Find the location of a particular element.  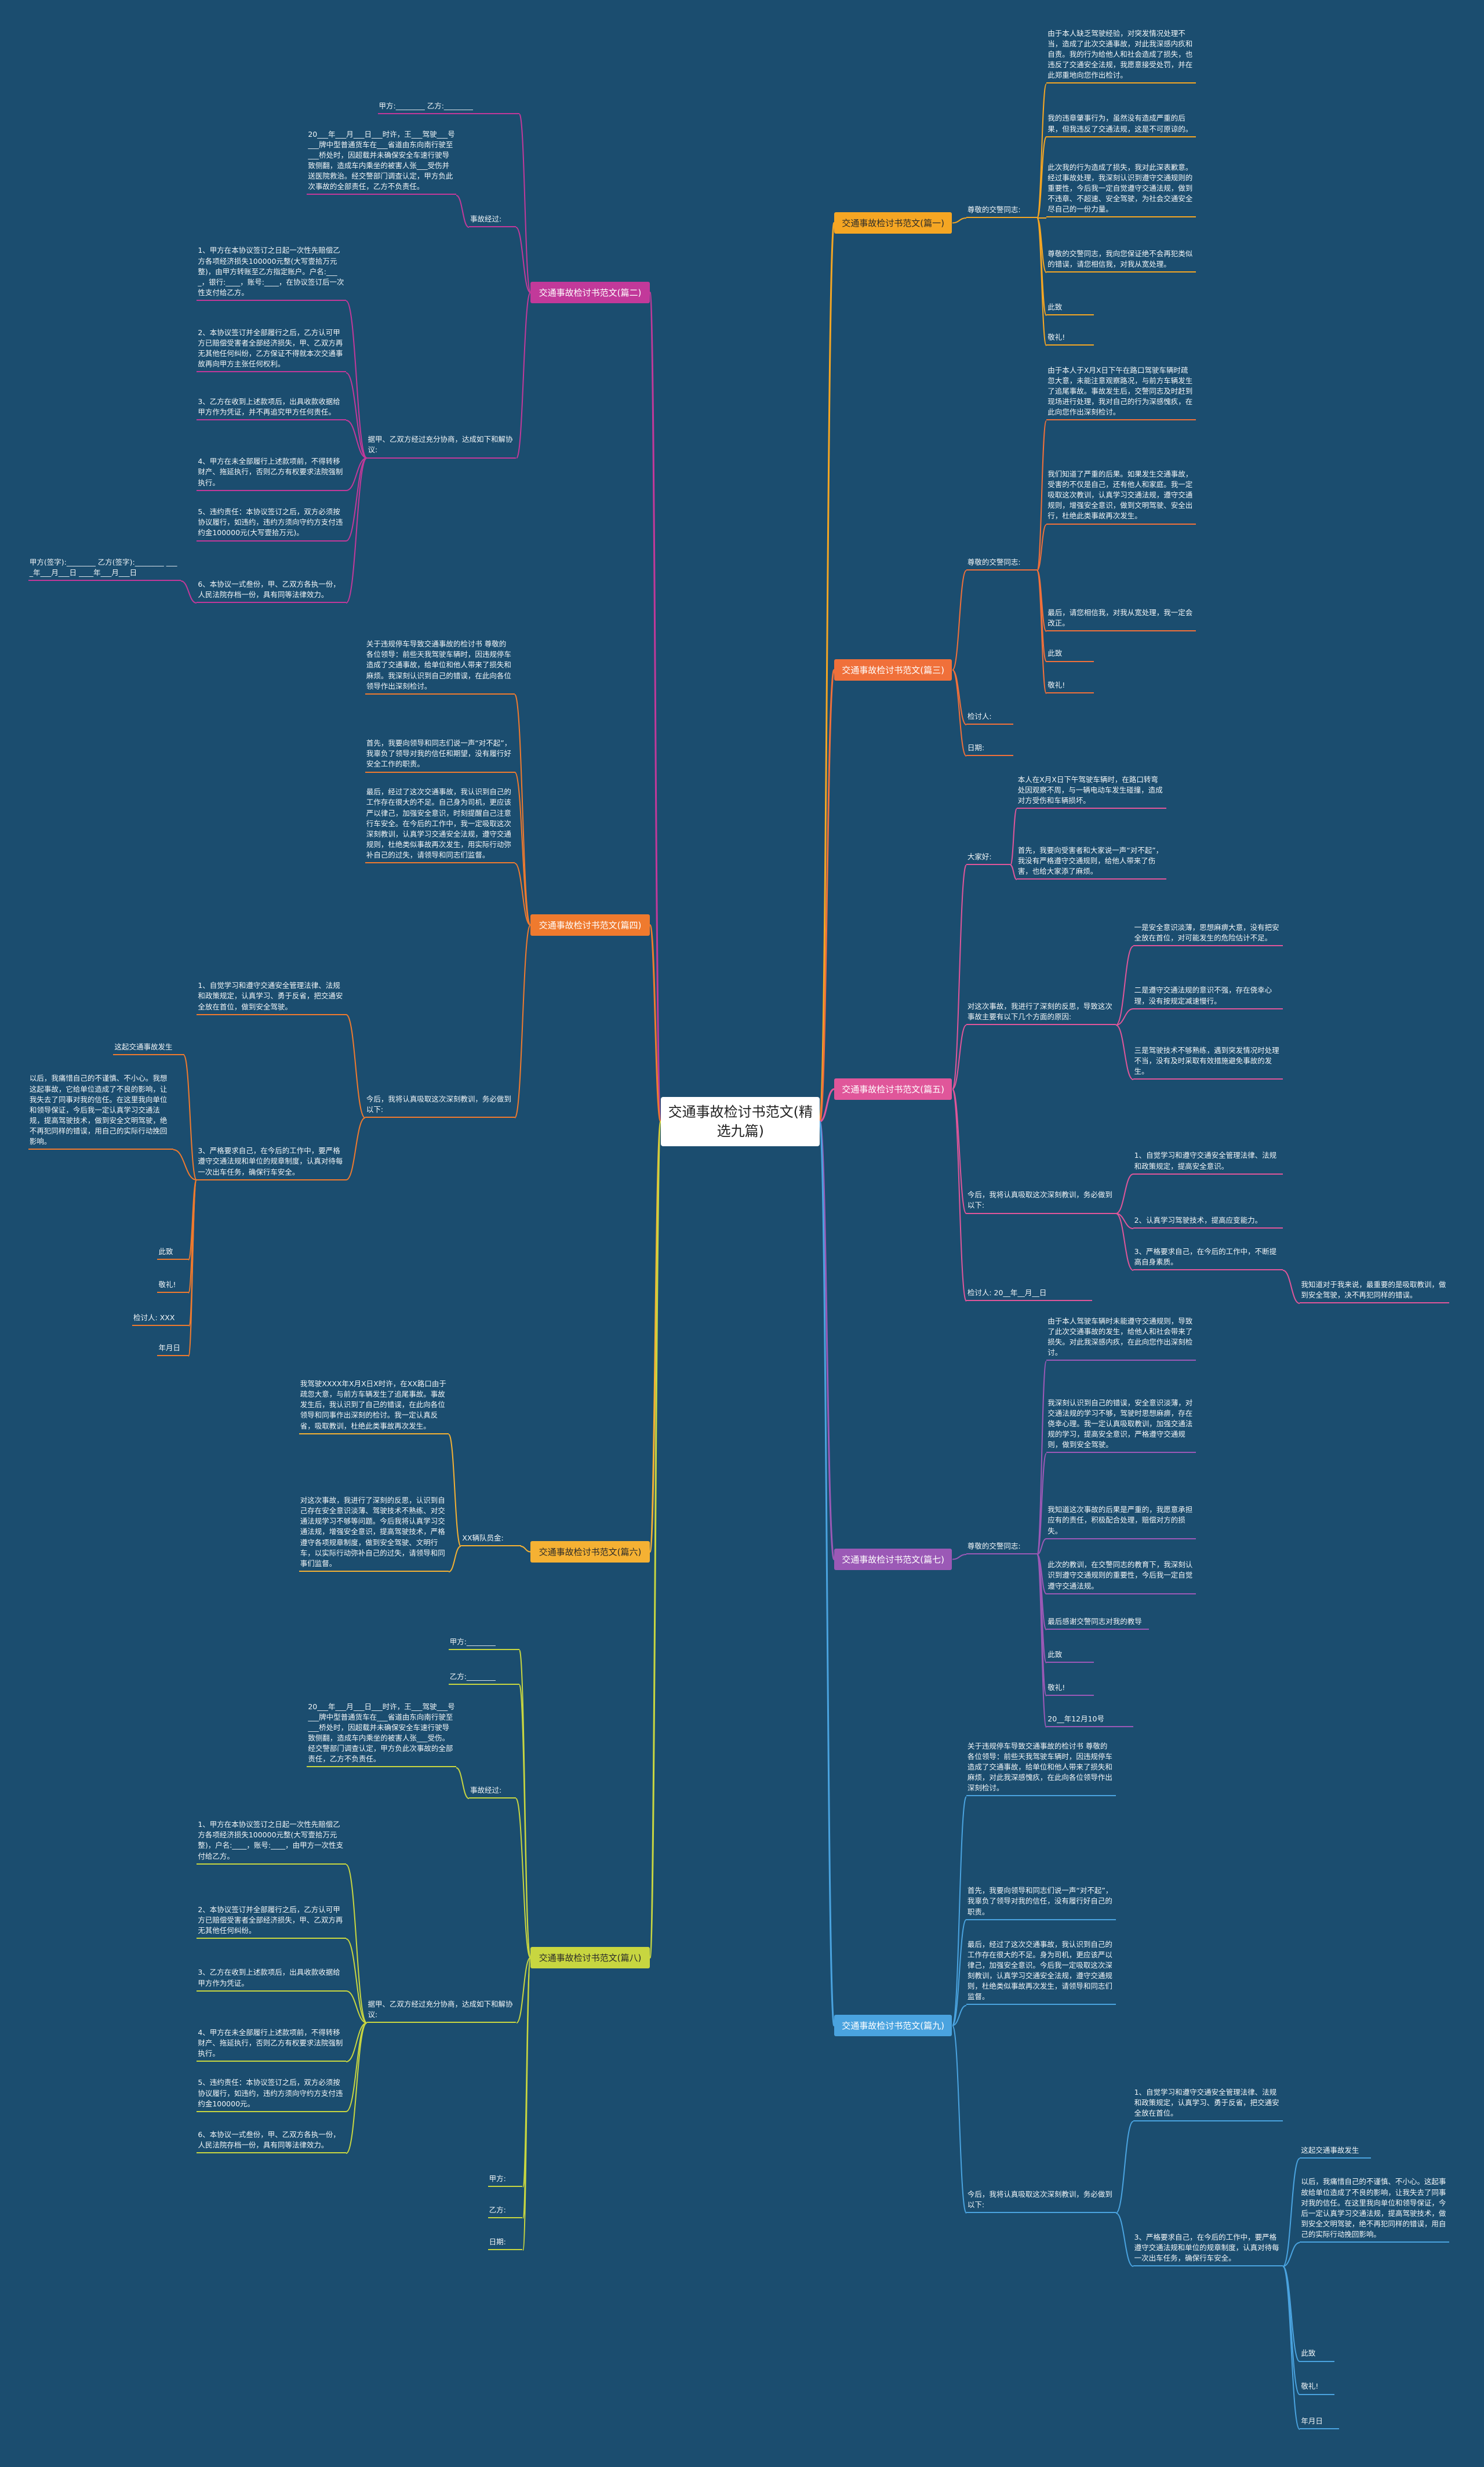

topic-text: 甲方: is located at coordinates (506, 2181).